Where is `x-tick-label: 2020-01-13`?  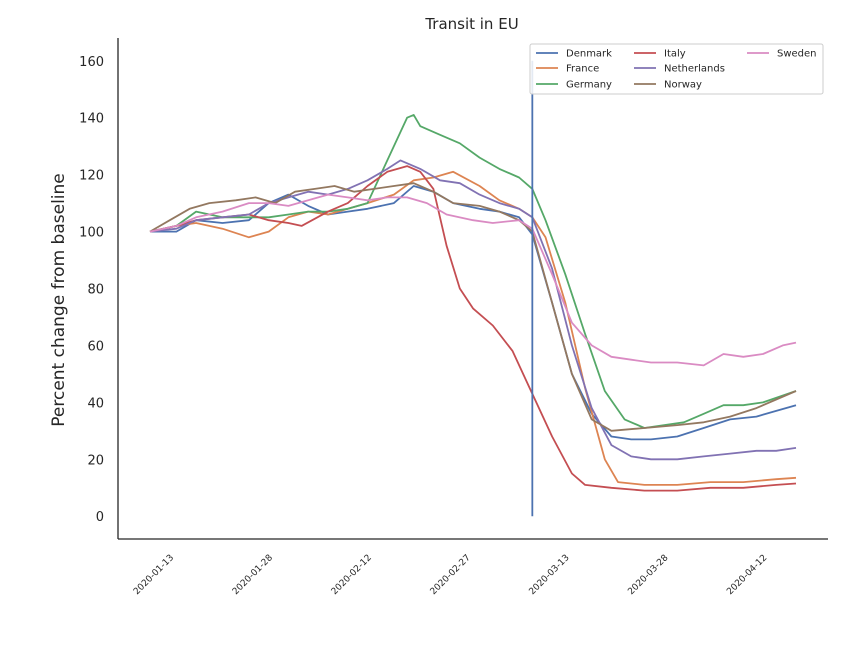 x-tick-label: 2020-01-13 is located at coordinates (154, 575).